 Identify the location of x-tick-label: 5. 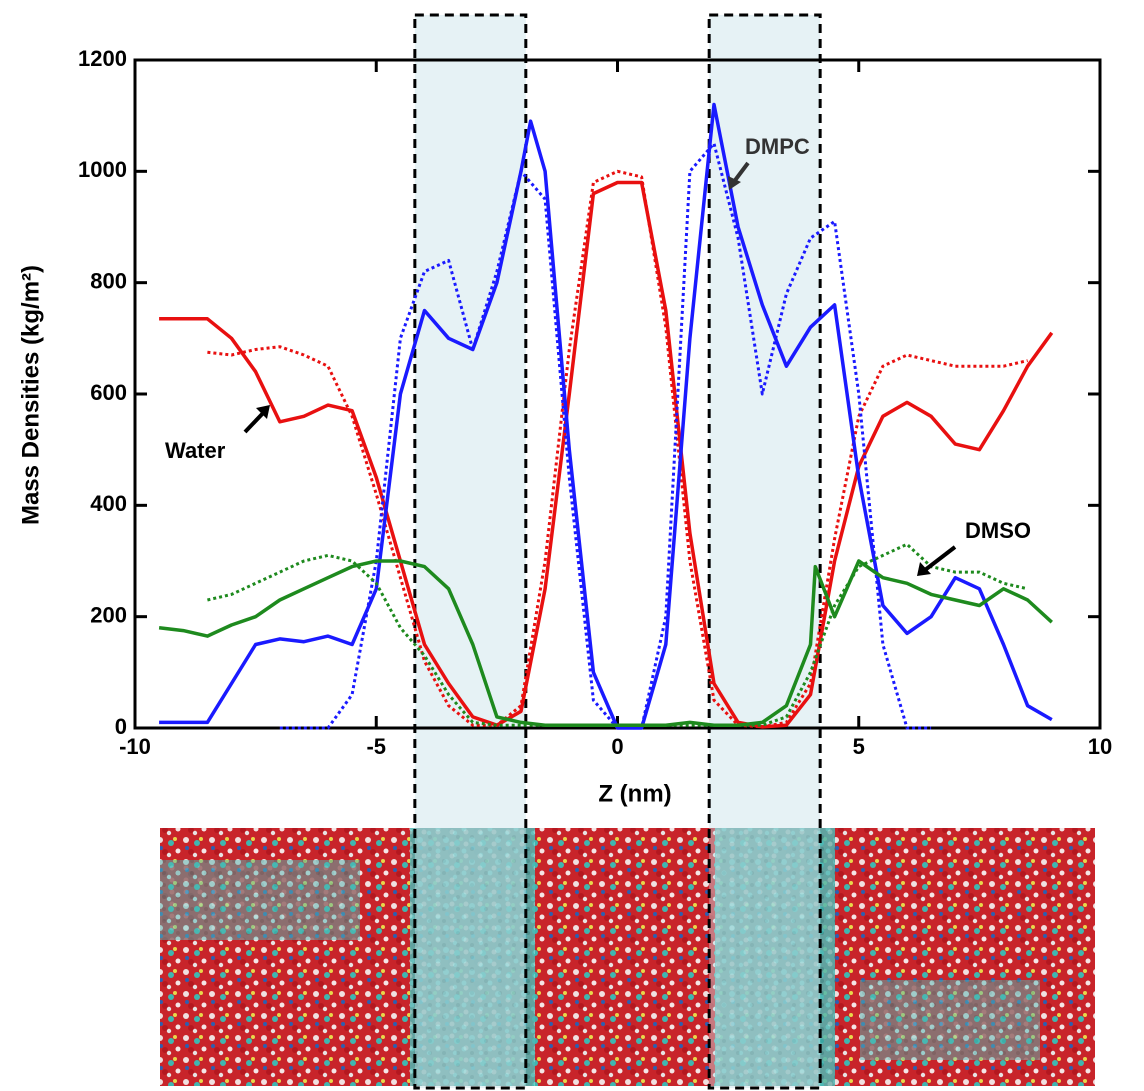
(859, 746).